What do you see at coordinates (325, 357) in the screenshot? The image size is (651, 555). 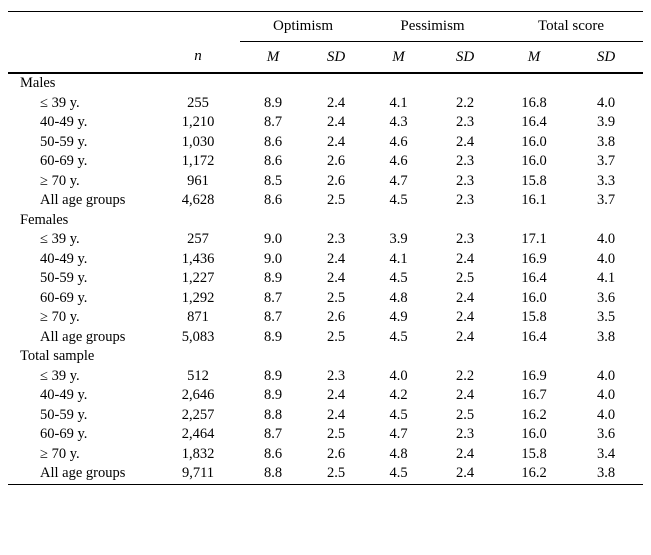 I see `section-row: Total sample` at bounding box center [325, 357].